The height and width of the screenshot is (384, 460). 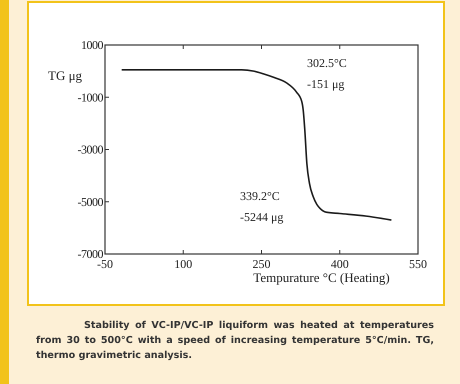 I want to click on y-axis-title: TG μg, so click(x=65, y=75).